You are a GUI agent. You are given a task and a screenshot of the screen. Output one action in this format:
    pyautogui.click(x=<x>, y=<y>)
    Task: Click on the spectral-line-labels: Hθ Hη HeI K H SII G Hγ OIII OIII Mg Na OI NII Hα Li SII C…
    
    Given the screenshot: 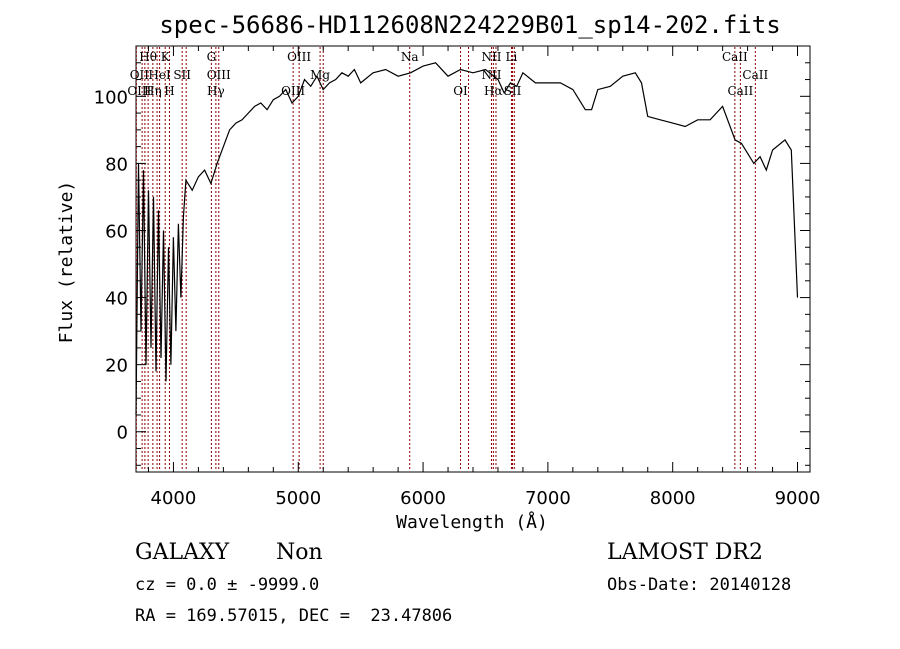 What is the action you would take?
    pyautogui.click(x=447, y=74)
    